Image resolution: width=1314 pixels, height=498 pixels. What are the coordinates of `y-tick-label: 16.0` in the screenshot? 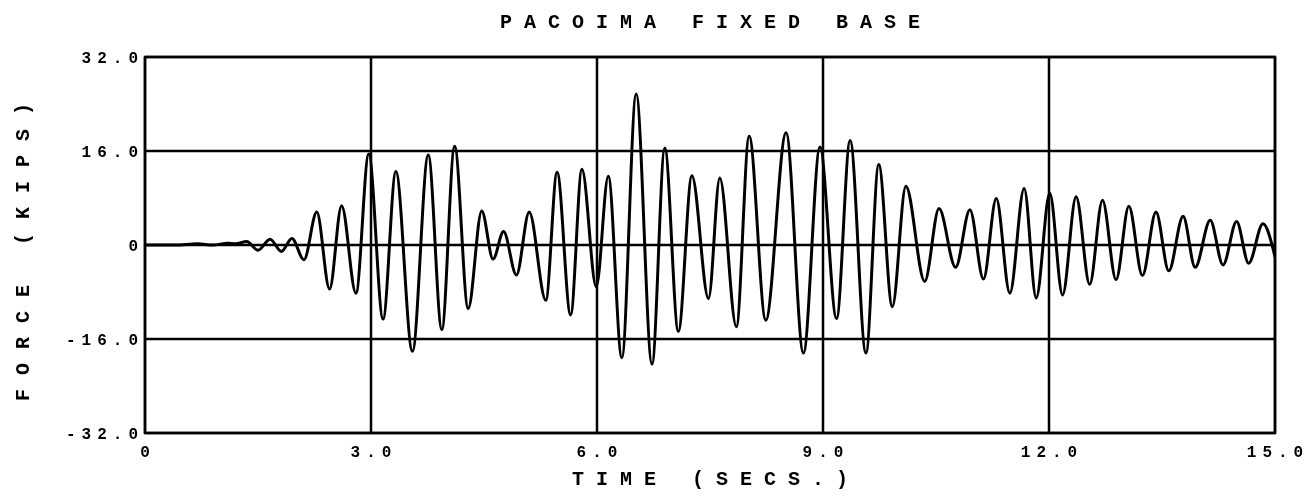 It's located at (112, 153).